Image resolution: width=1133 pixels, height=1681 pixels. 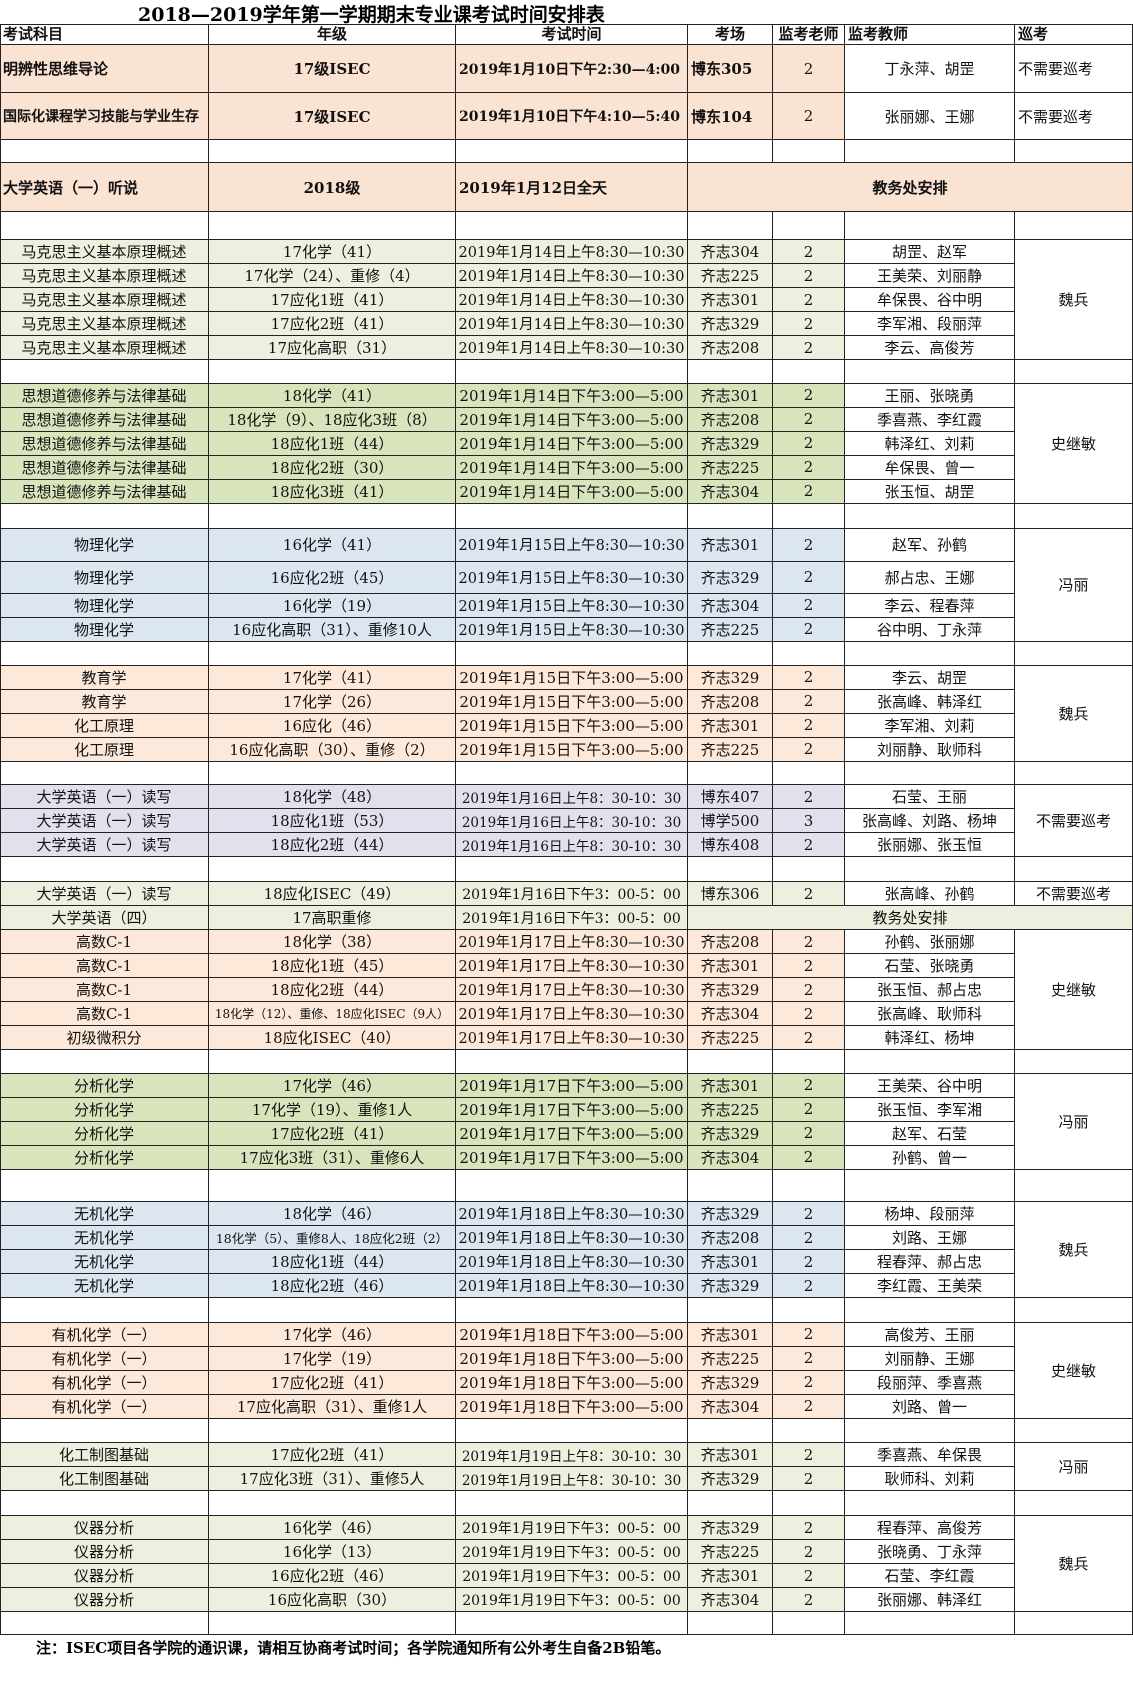 I want to click on header-cell: 考场, so click(x=730, y=34).